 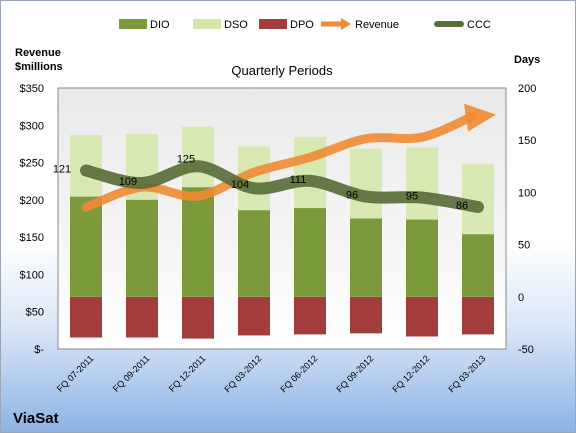 What do you see at coordinates (39, 350) in the screenshot?
I see `y-tick-left: $-` at bounding box center [39, 350].